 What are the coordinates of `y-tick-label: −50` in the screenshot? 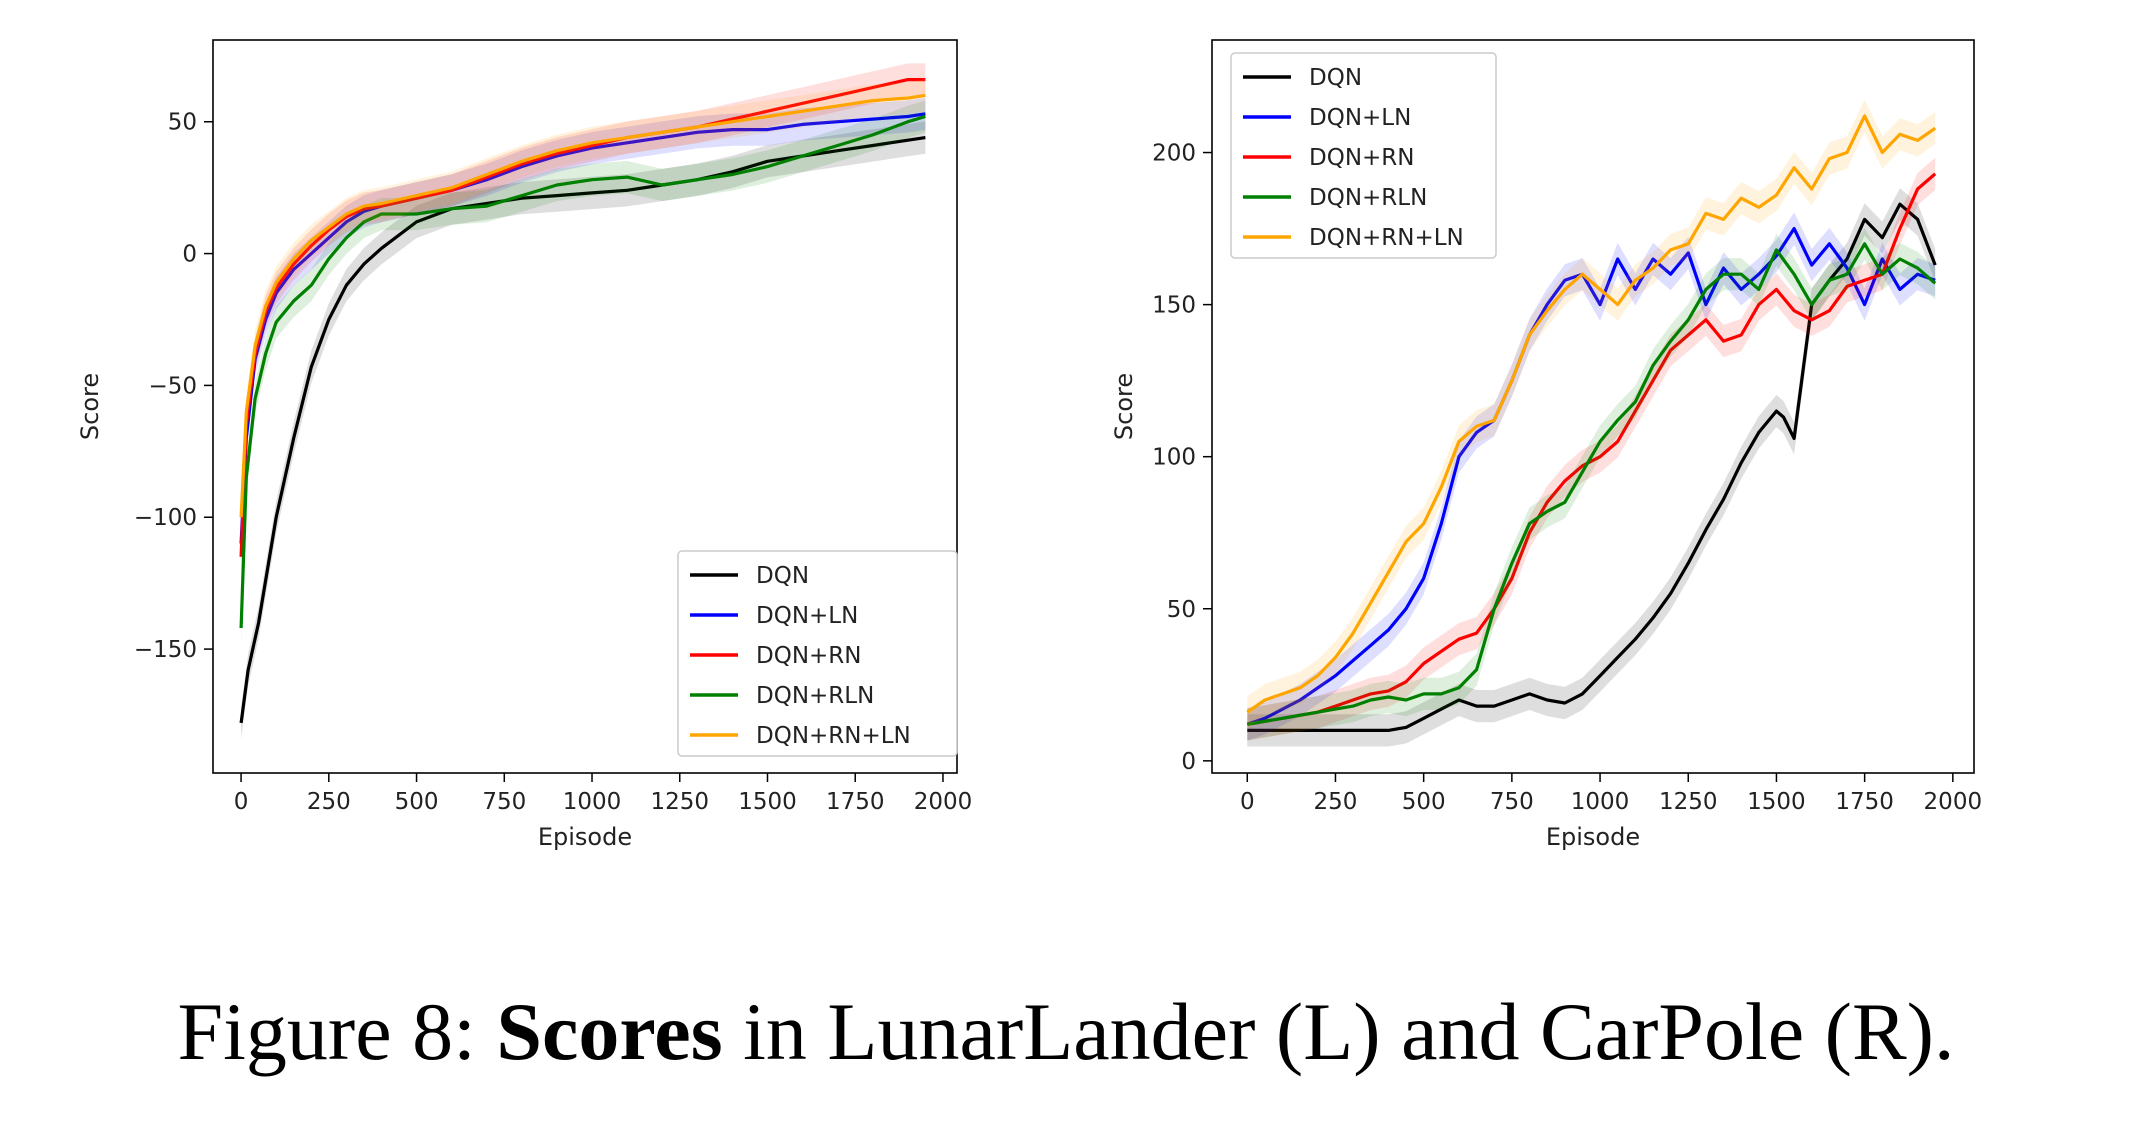 It's located at (172, 386).